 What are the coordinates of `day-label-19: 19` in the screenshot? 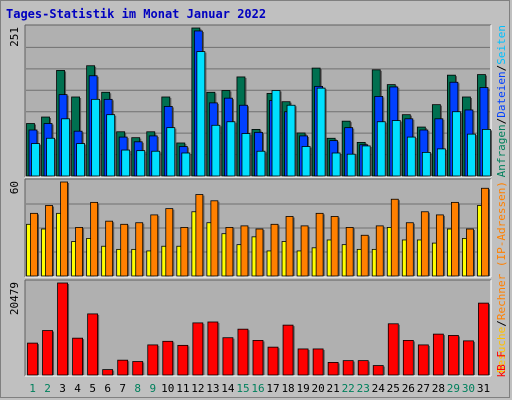 It's located at (302, 388).